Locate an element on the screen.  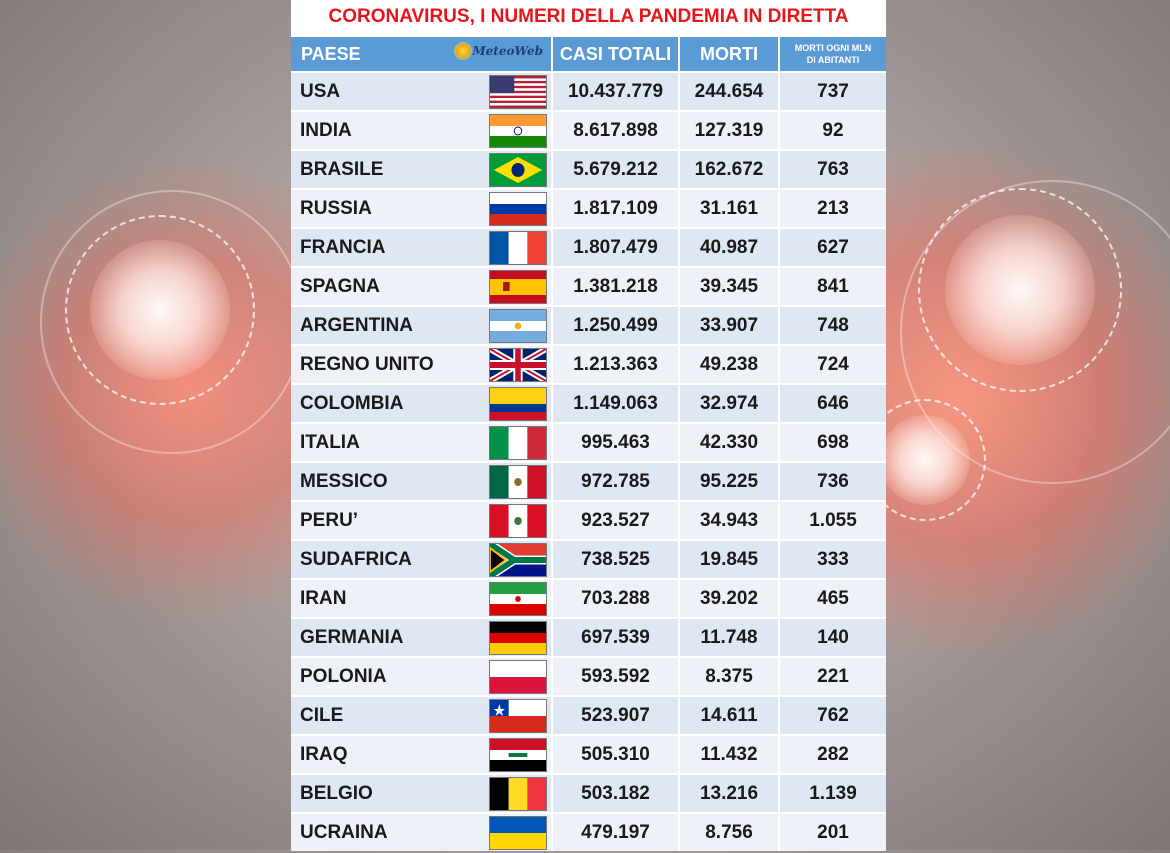
country-name: IRAQ is located at coordinates (324, 754).